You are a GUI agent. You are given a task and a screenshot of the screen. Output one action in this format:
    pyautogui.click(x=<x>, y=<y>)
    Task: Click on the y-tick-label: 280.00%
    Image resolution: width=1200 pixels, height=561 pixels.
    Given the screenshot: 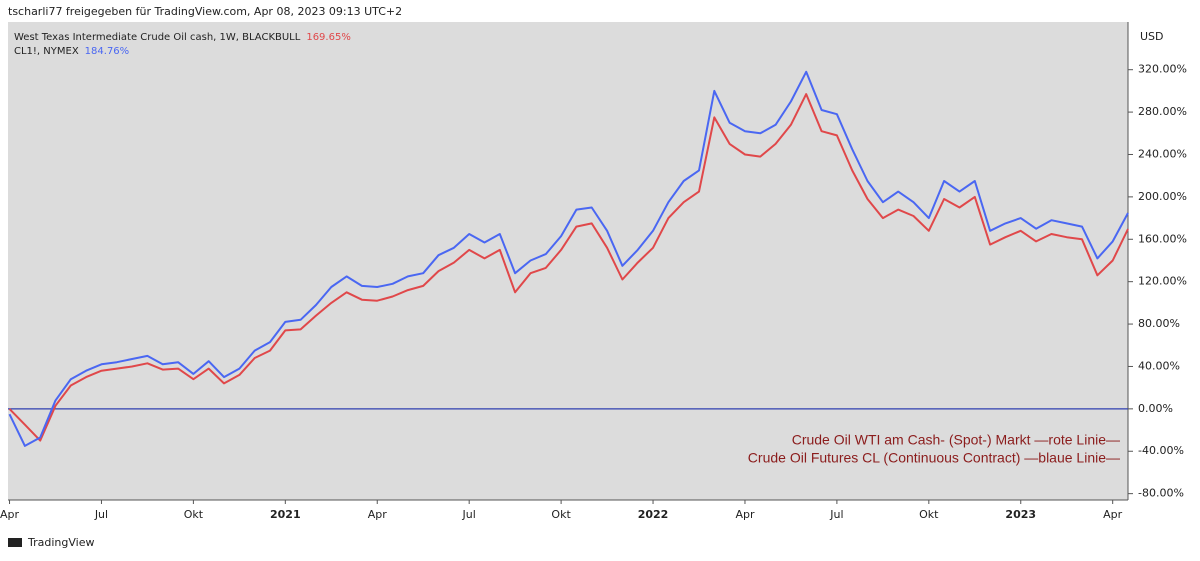 What is the action you would take?
    pyautogui.click(x=1162, y=111)
    